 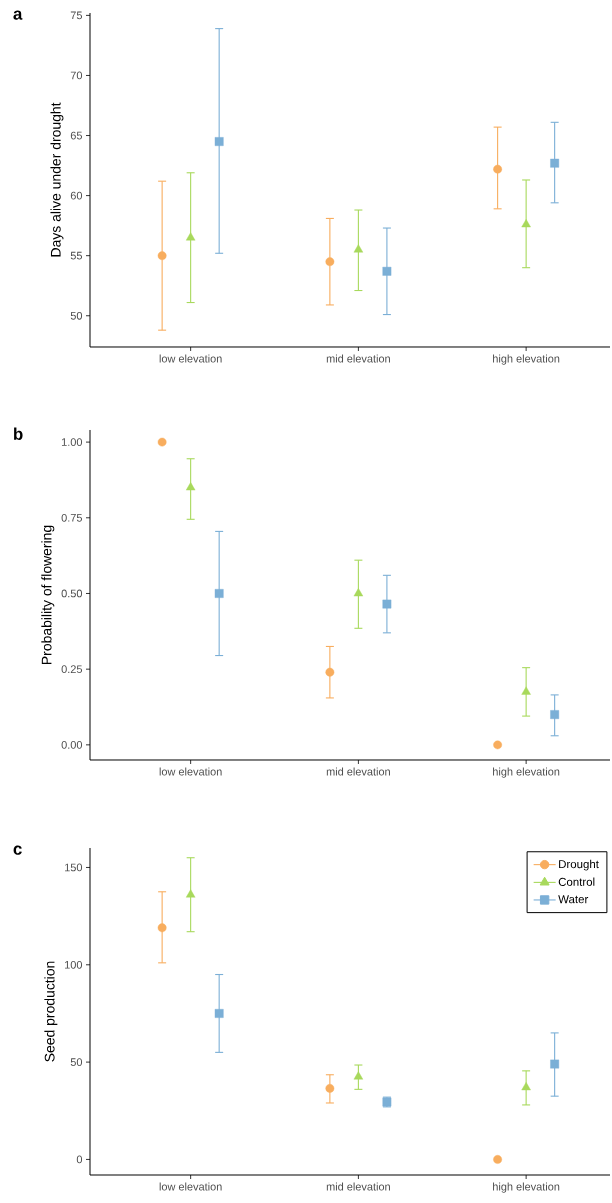 I want to click on y-tick-label: 100, so click(x=74, y=964).